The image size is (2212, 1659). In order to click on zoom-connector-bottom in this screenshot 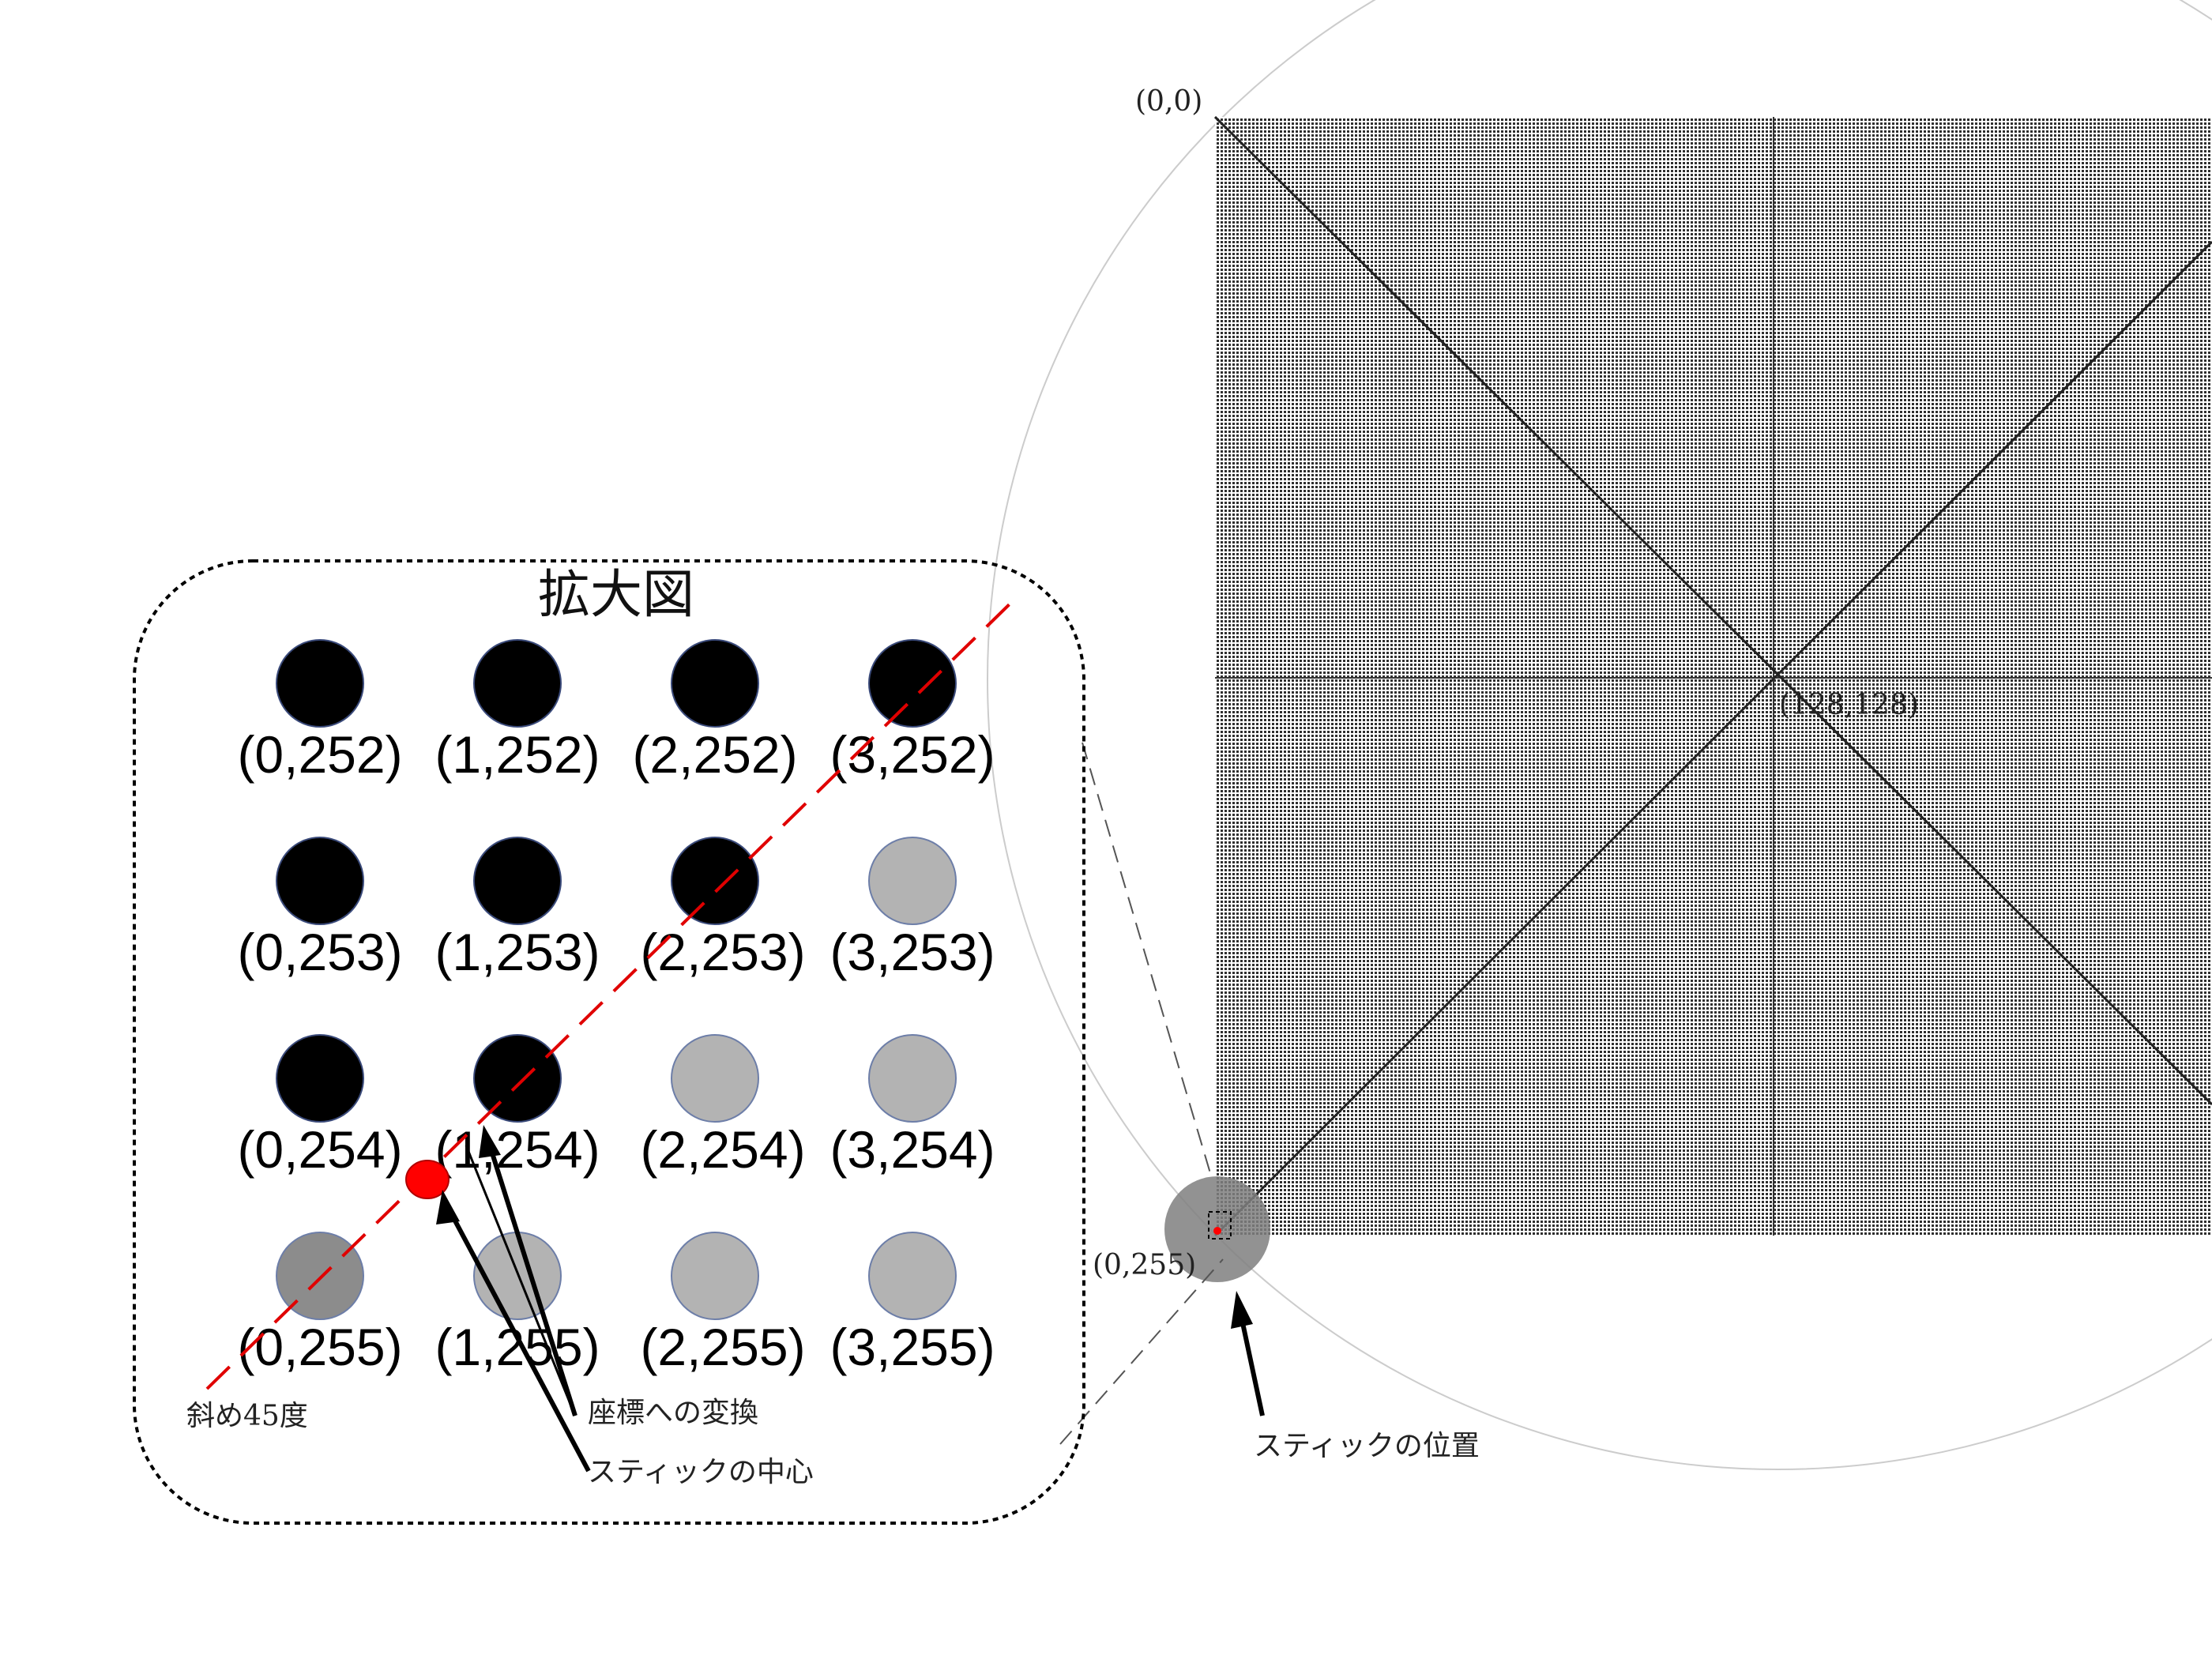, I will do `click(1142, 1352)`.